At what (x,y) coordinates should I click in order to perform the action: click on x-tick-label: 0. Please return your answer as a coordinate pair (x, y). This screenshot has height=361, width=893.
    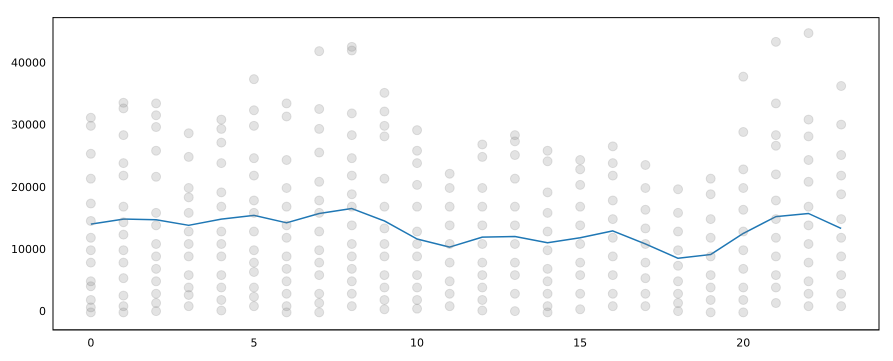
    Looking at the image, I should click on (90, 343).